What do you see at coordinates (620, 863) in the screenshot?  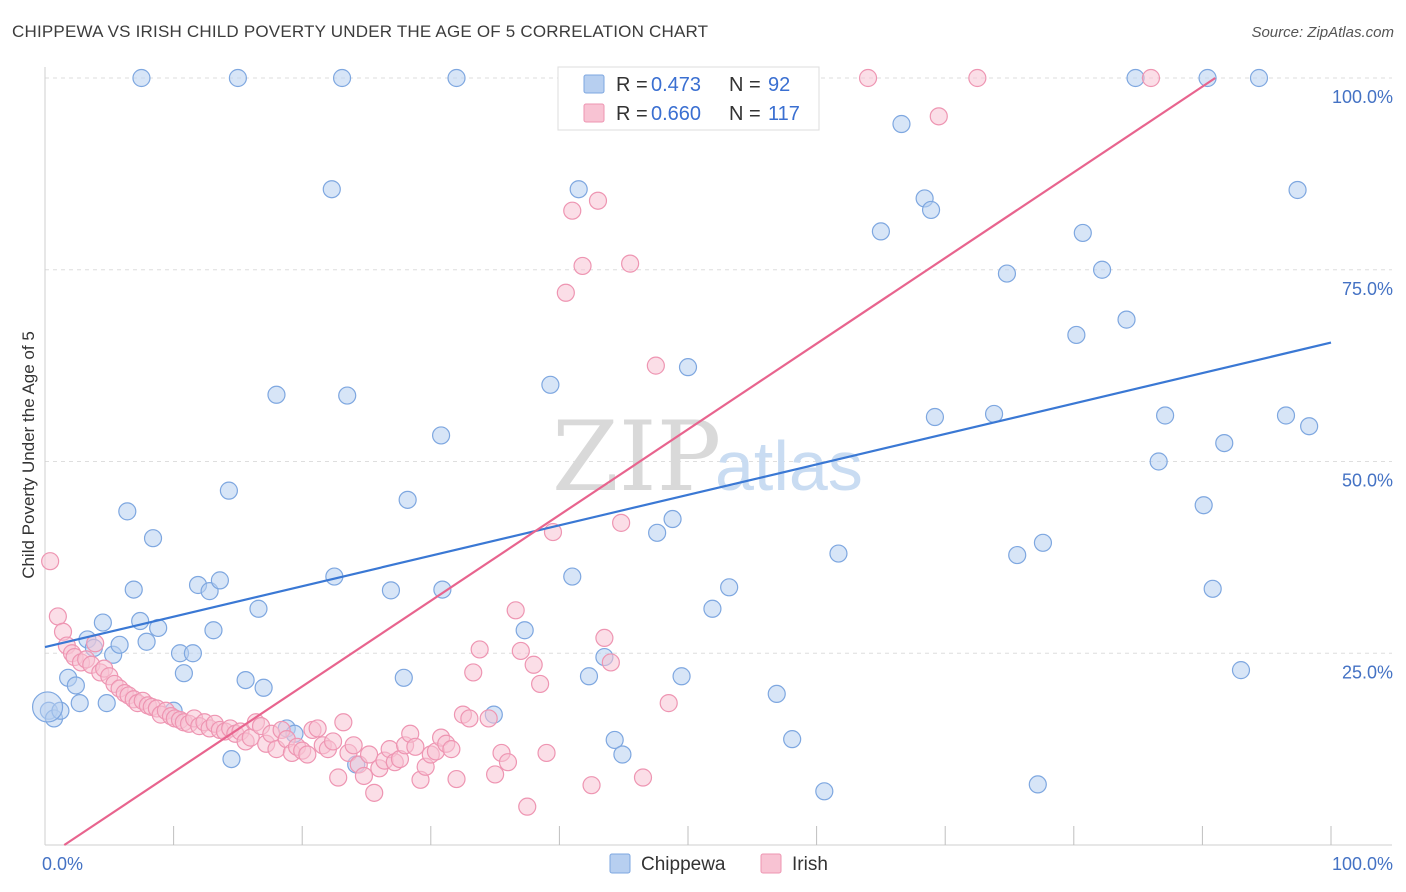 I see `bottom-legend-swatch-chippewa` at bounding box center [620, 863].